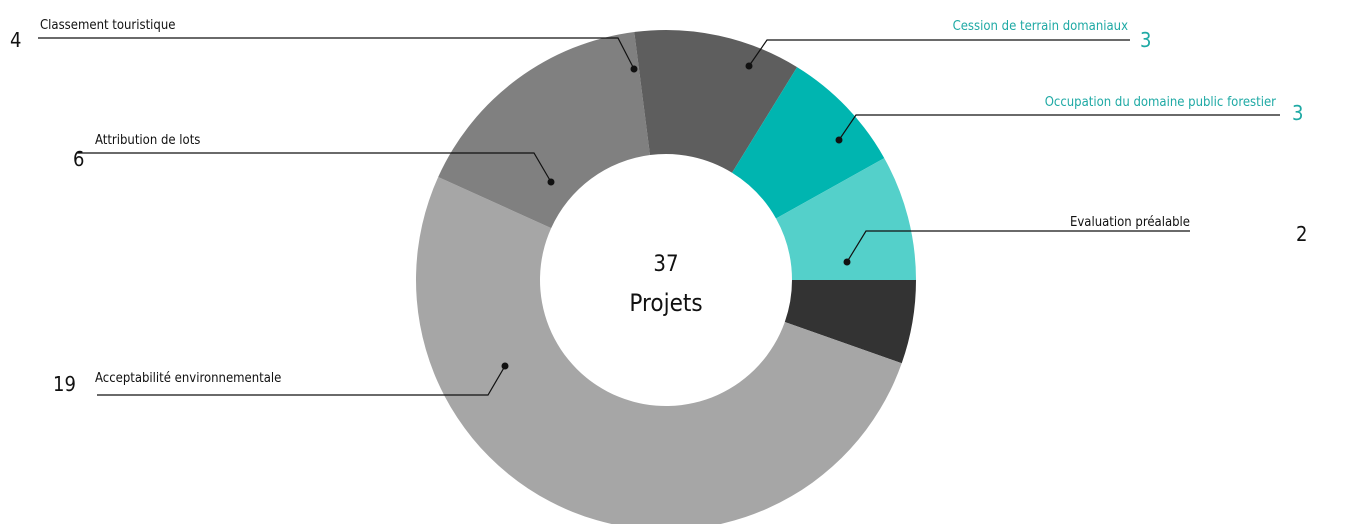  Describe the element at coordinates (64, 384) in the screenshot. I see `slice-value: 19` at that location.